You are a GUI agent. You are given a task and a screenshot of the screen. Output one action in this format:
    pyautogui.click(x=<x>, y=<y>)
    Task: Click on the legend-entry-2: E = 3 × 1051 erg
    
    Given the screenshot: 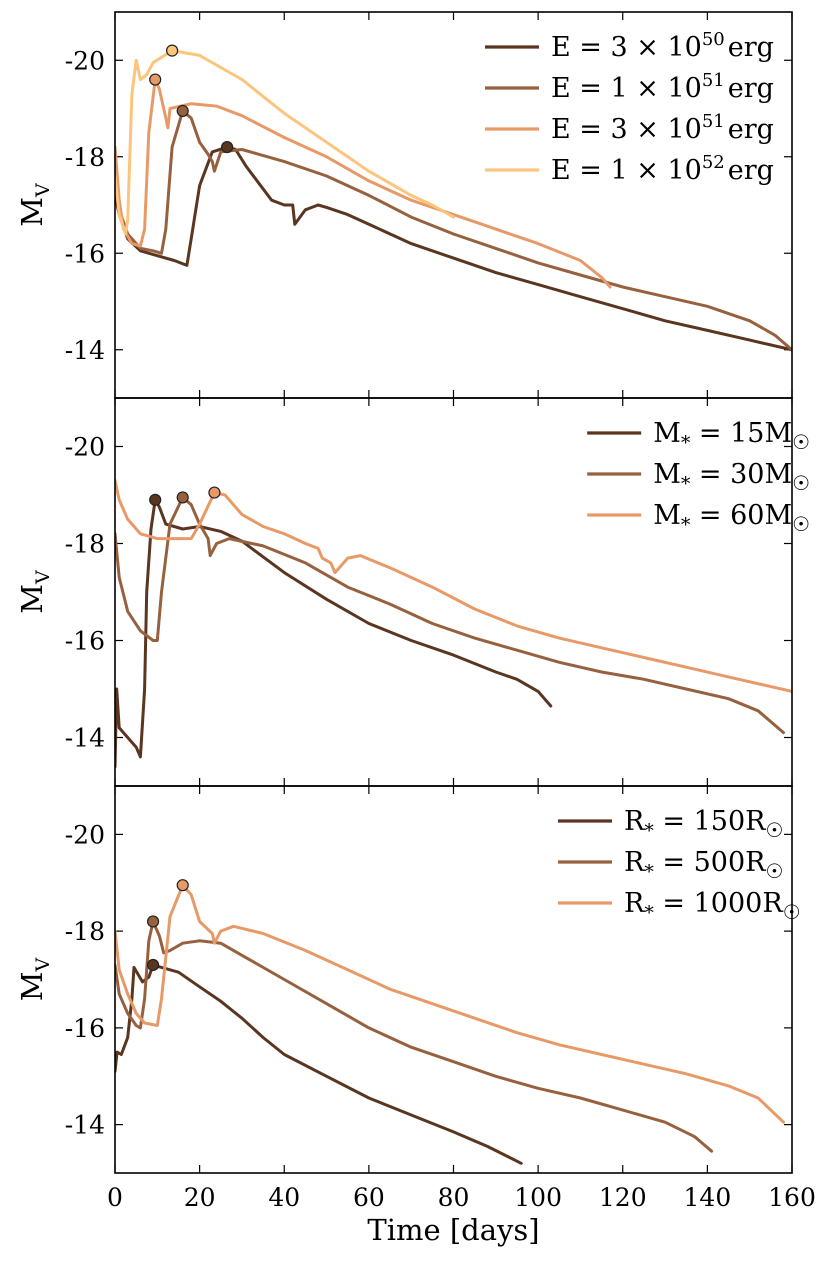 What is the action you would take?
    pyautogui.click(x=662, y=128)
    